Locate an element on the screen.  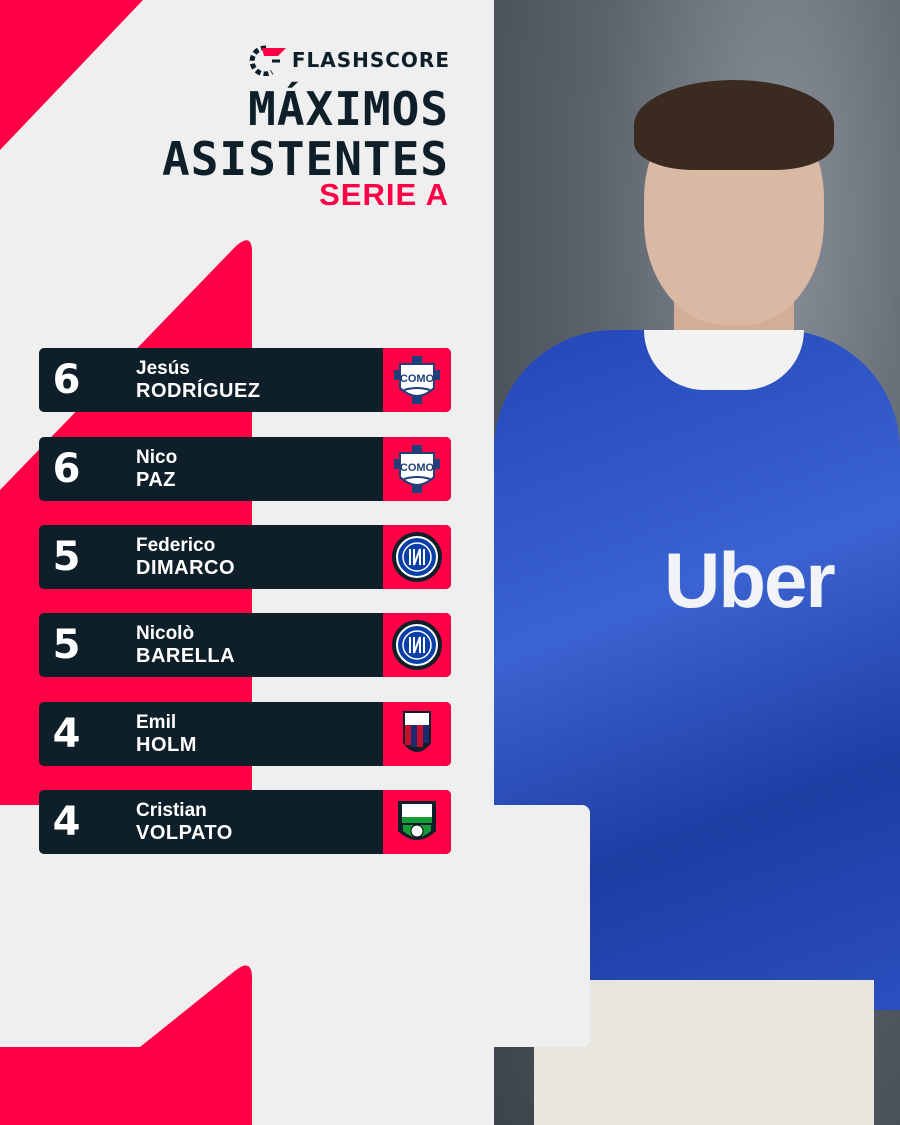
last-name: DIMARCO is located at coordinates (186, 568).